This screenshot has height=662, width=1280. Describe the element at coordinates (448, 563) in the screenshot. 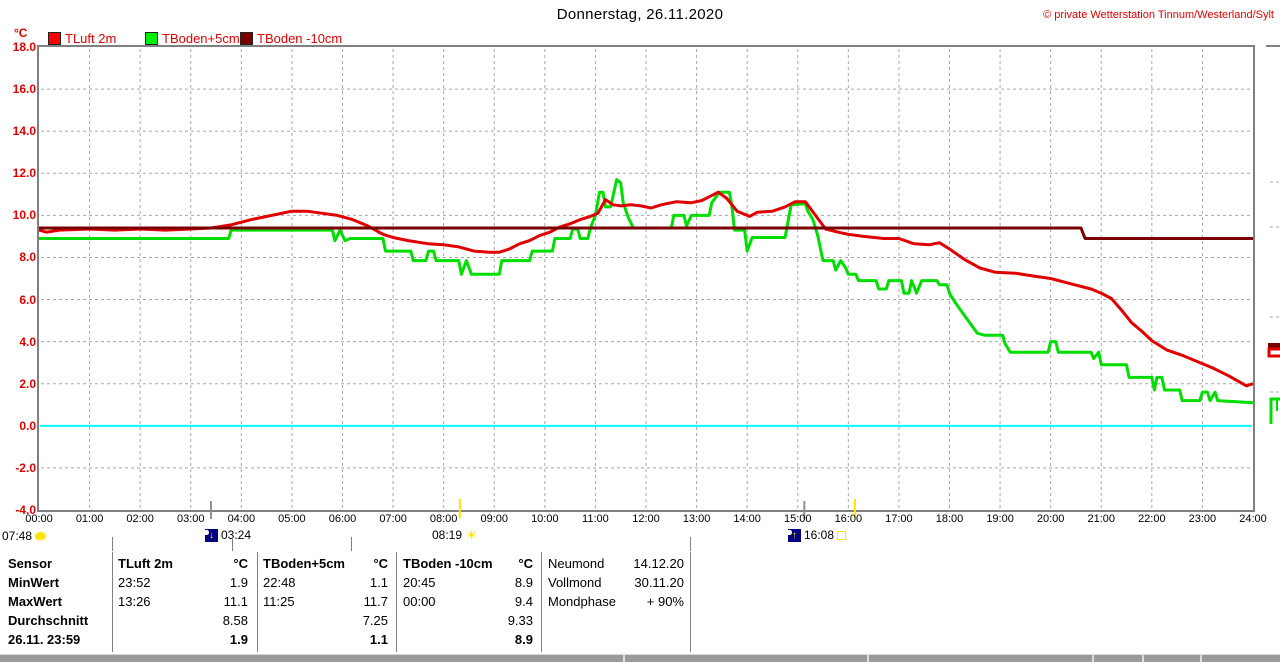

I see `table-cell-text: TBoden -10cm` at that location.